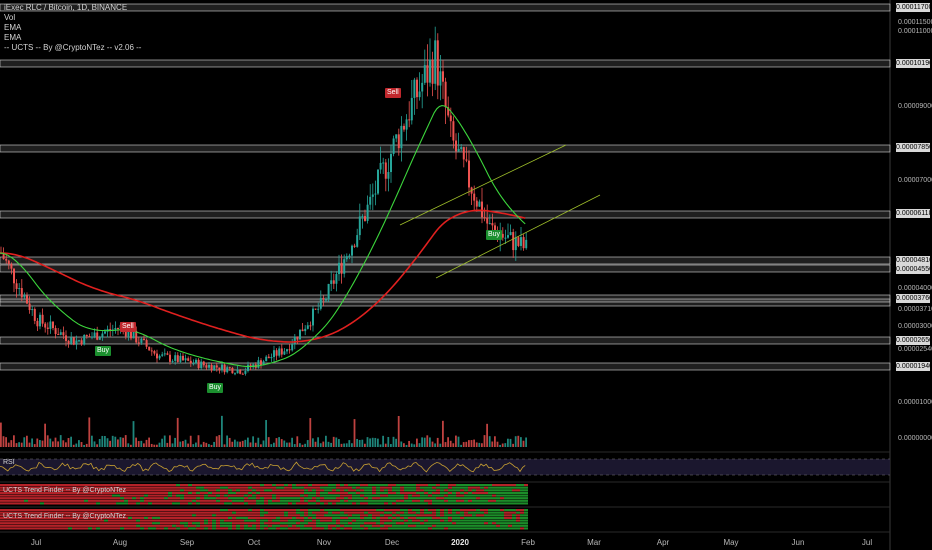  What do you see at coordinates (13, 27) in the screenshot?
I see `indicator-ema-1: EMA` at bounding box center [13, 27].